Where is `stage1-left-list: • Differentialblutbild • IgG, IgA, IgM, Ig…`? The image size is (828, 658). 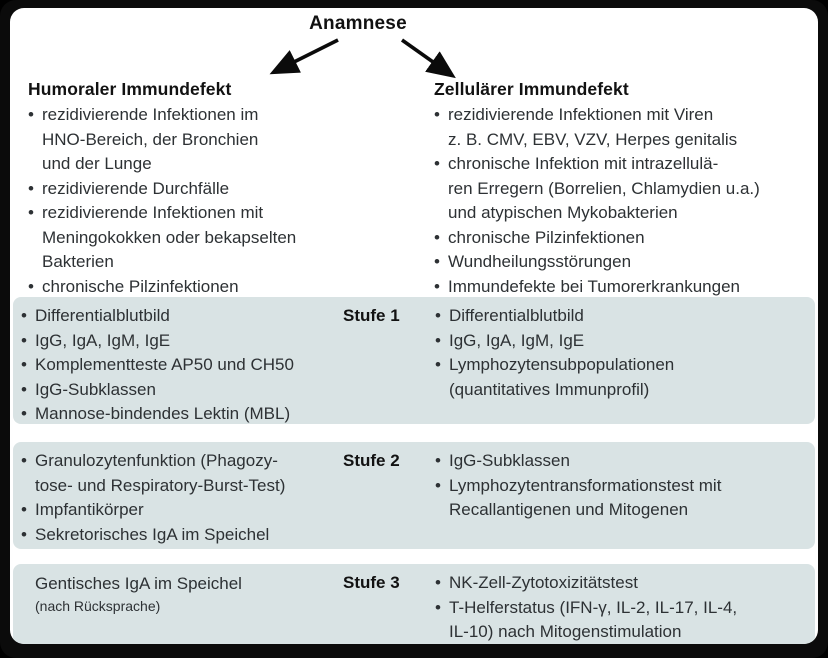 stage1-left-list: • Differentialblutbild • IgG, IgA, IgM, Ig… is located at coordinates (182, 365).